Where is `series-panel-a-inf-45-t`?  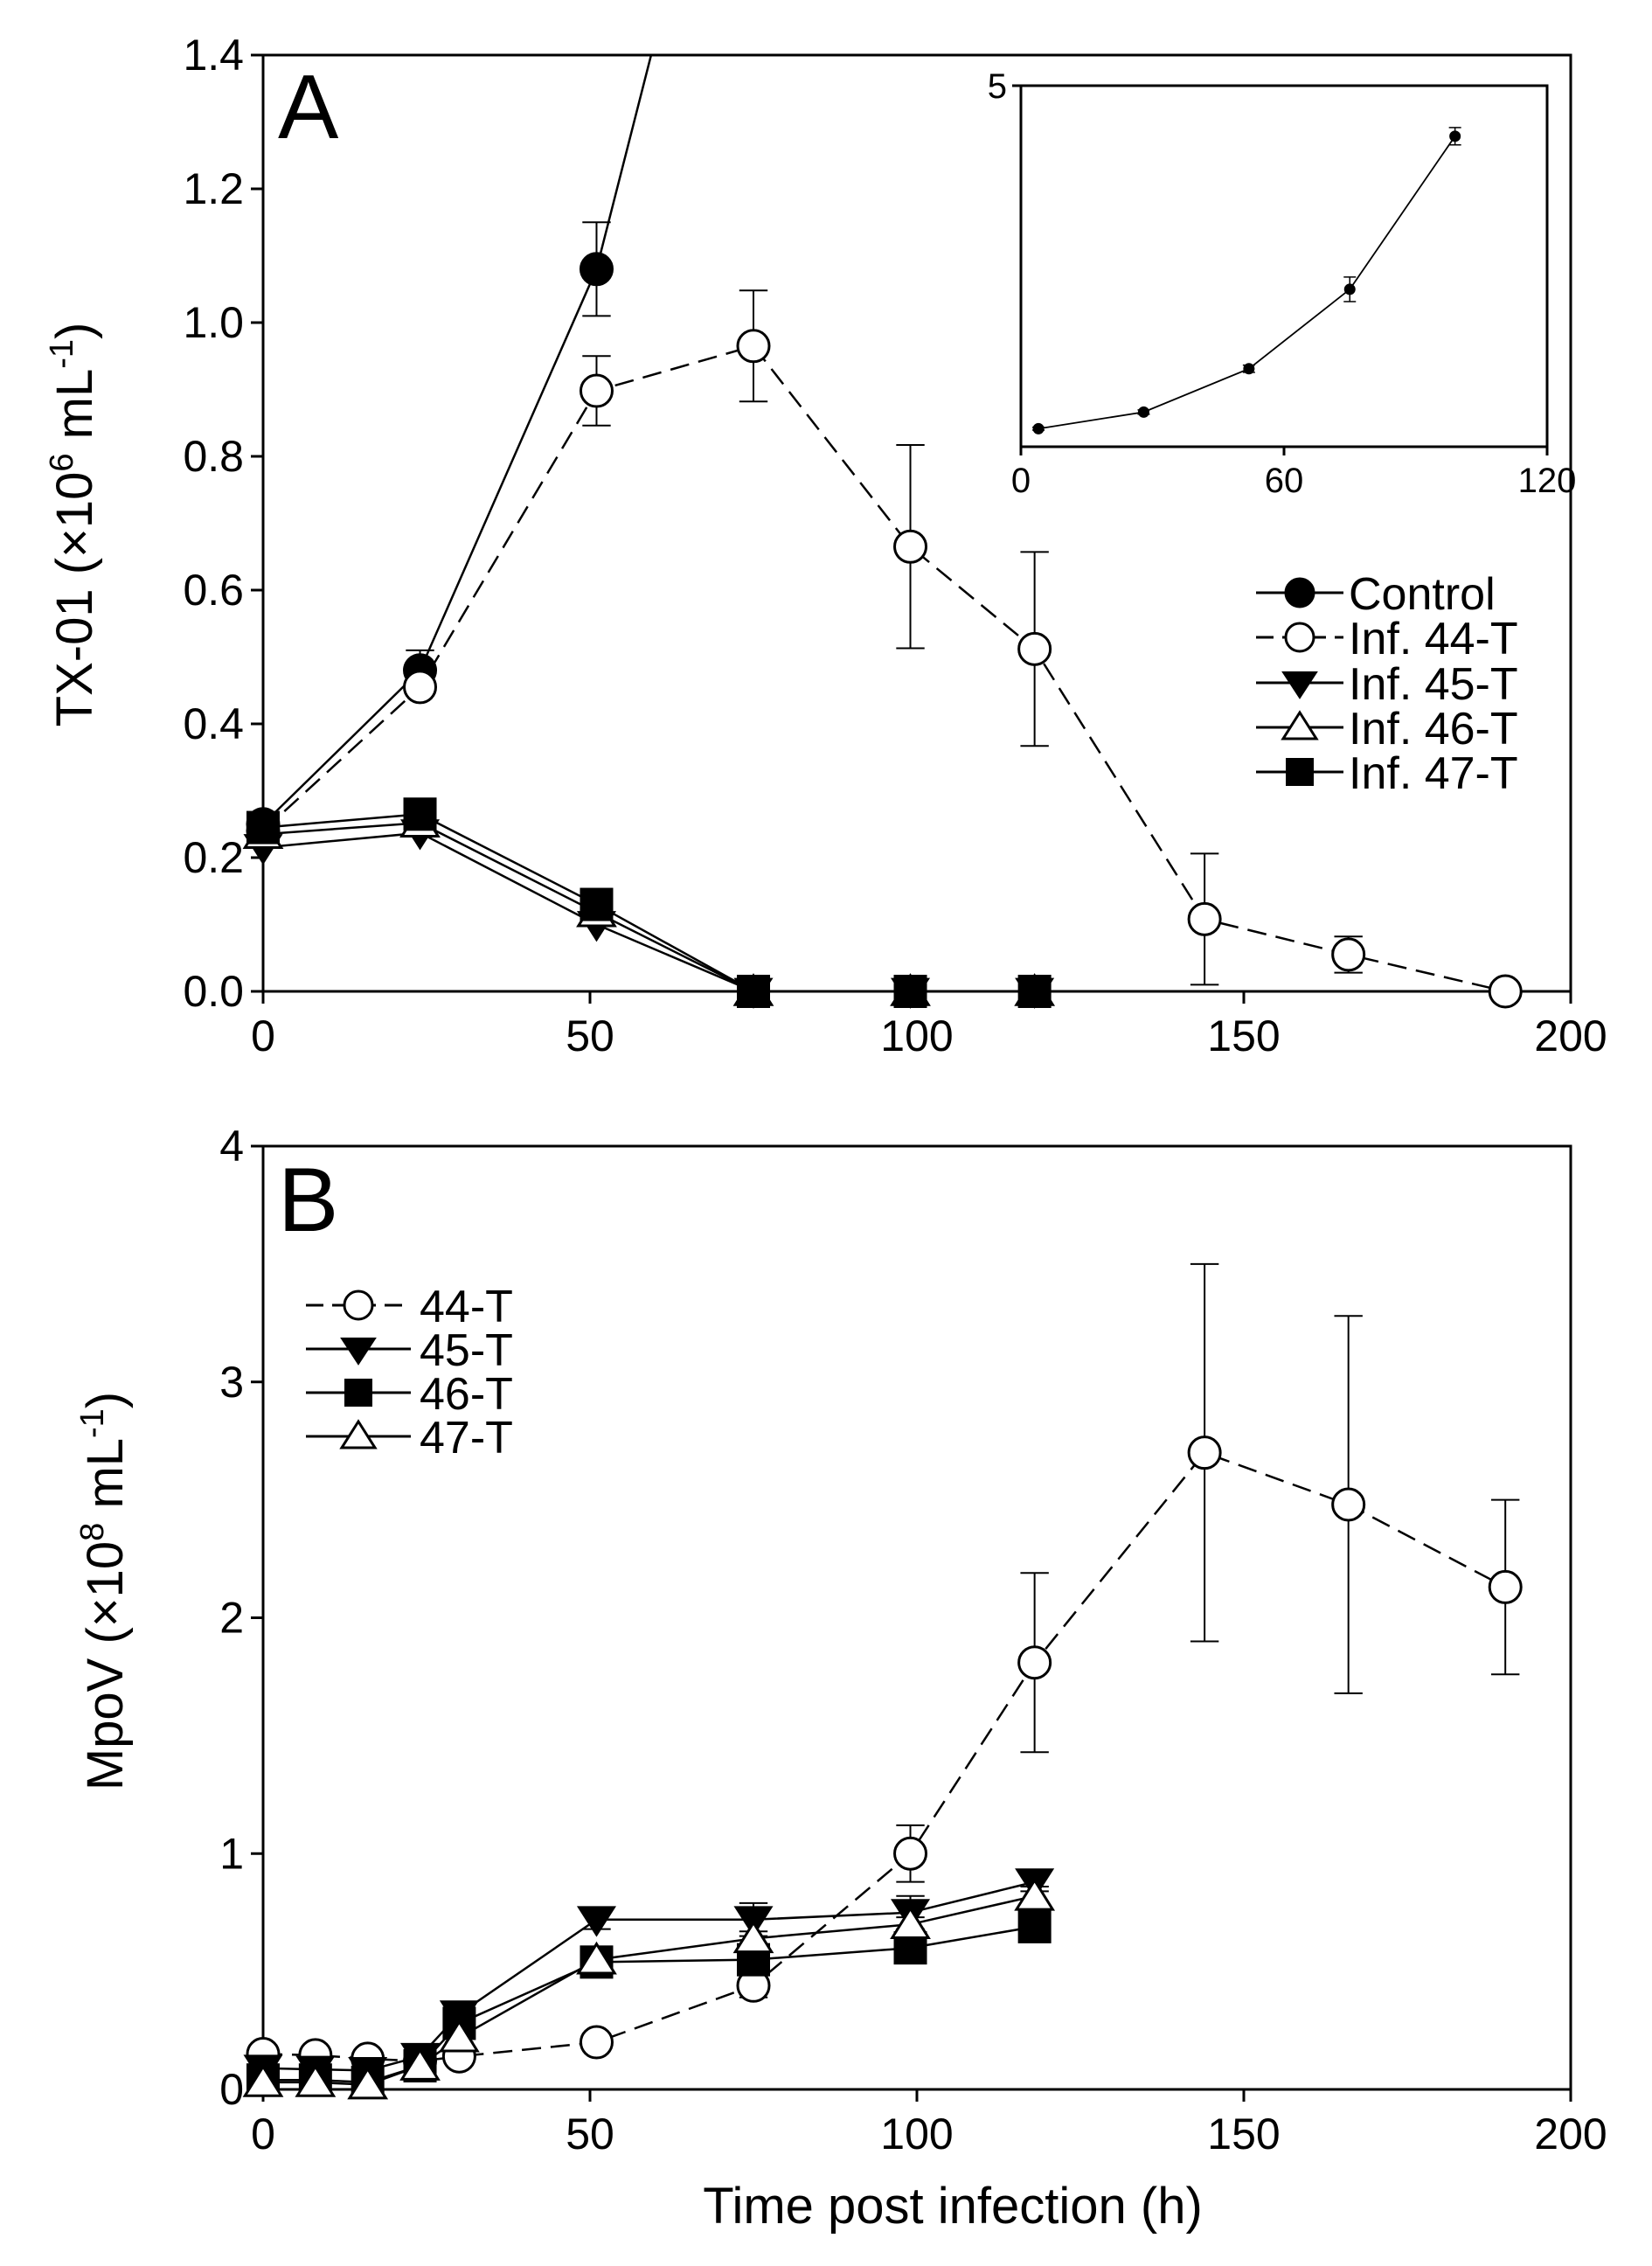 series-panel-a-inf-45-t is located at coordinates (649, 911).